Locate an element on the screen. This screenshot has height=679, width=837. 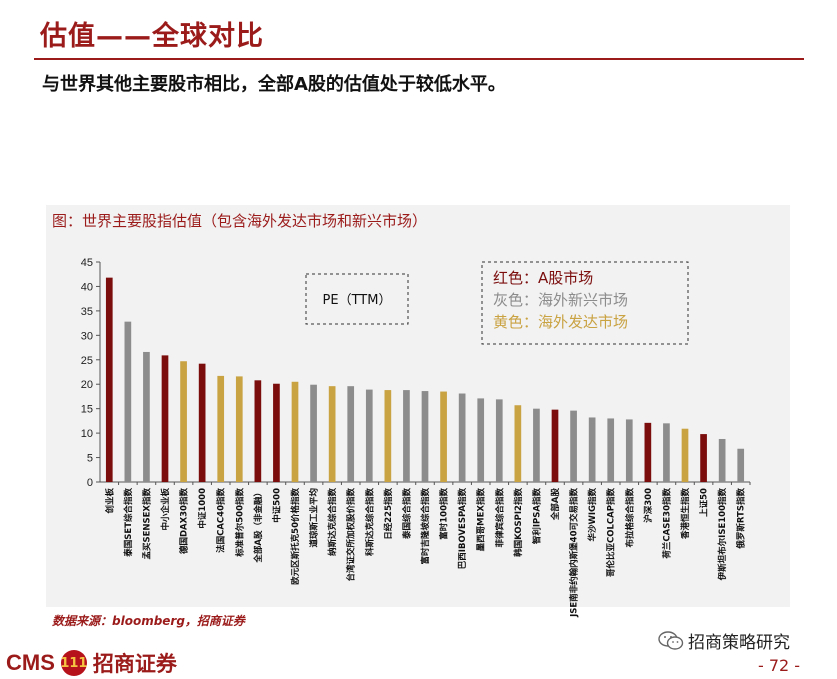
x-tick-label: 德国DAX30指数 is located at coordinates (184, 521).